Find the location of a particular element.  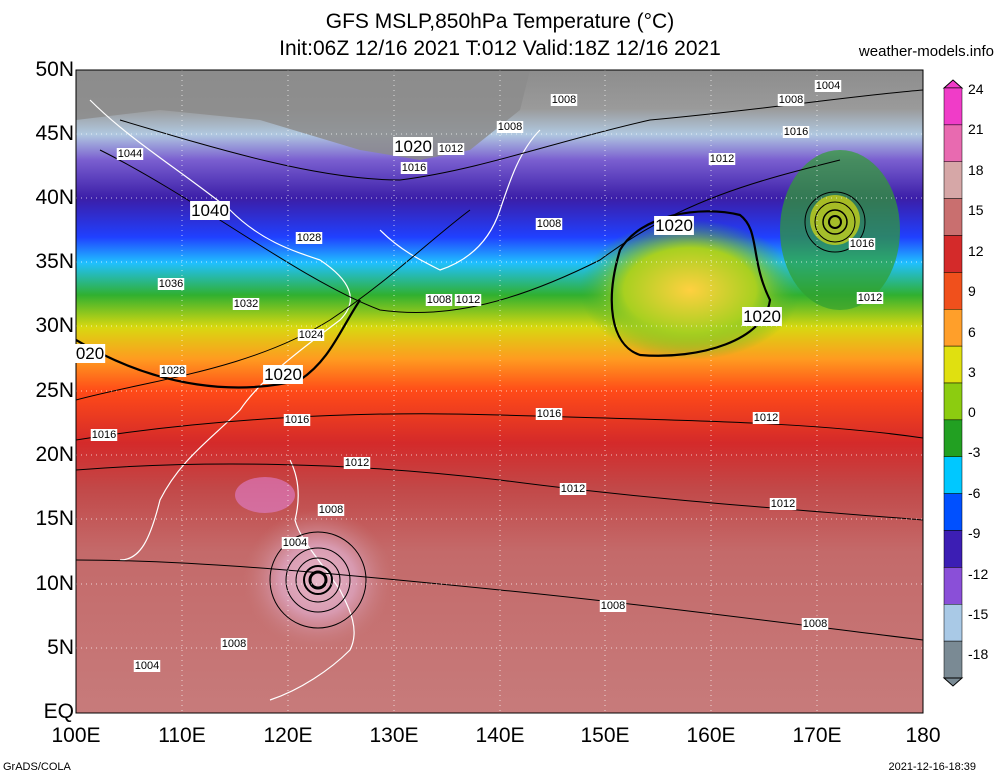

svg-text: 1044 is located at coordinates (130, 154).